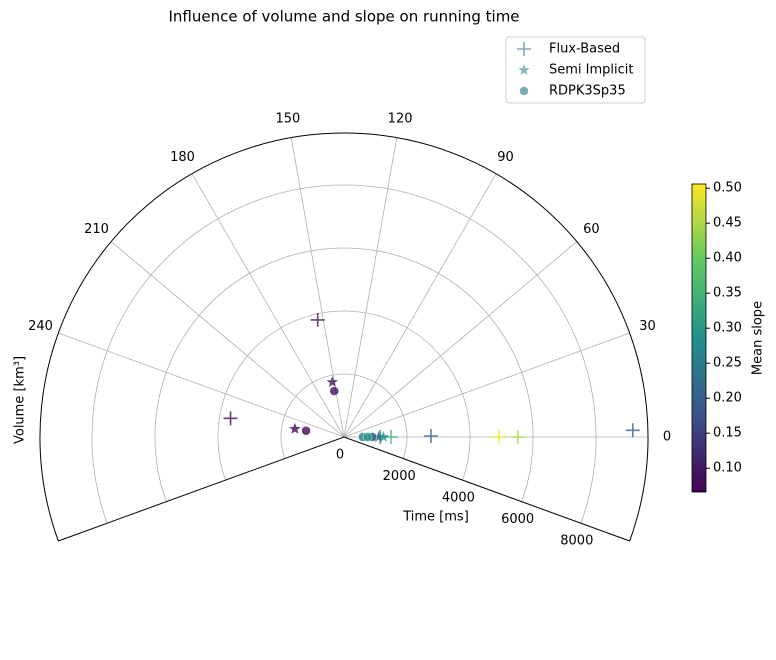  What do you see at coordinates (727, 468) in the screenshot?
I see `colorbar-tick-label: 0.10` at bounding box center [727, 468].